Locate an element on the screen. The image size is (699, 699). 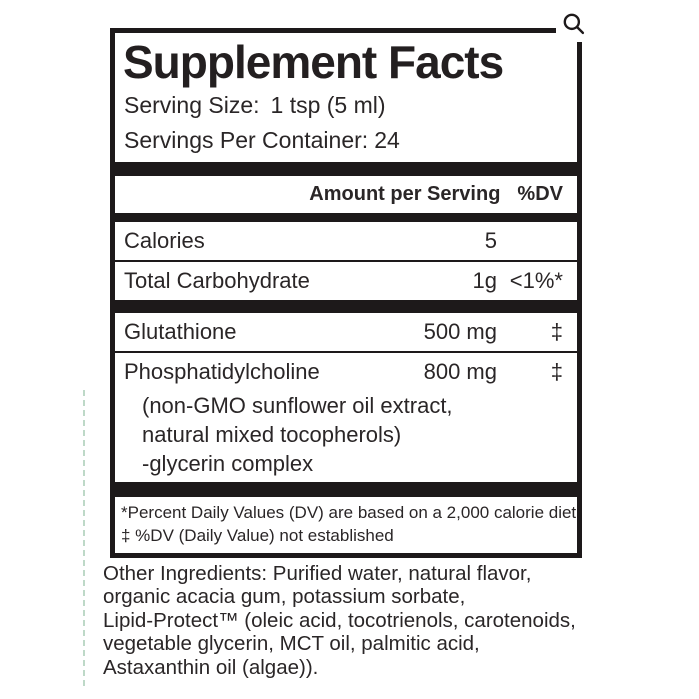
divider-medium is located at coordinates (346, 217).